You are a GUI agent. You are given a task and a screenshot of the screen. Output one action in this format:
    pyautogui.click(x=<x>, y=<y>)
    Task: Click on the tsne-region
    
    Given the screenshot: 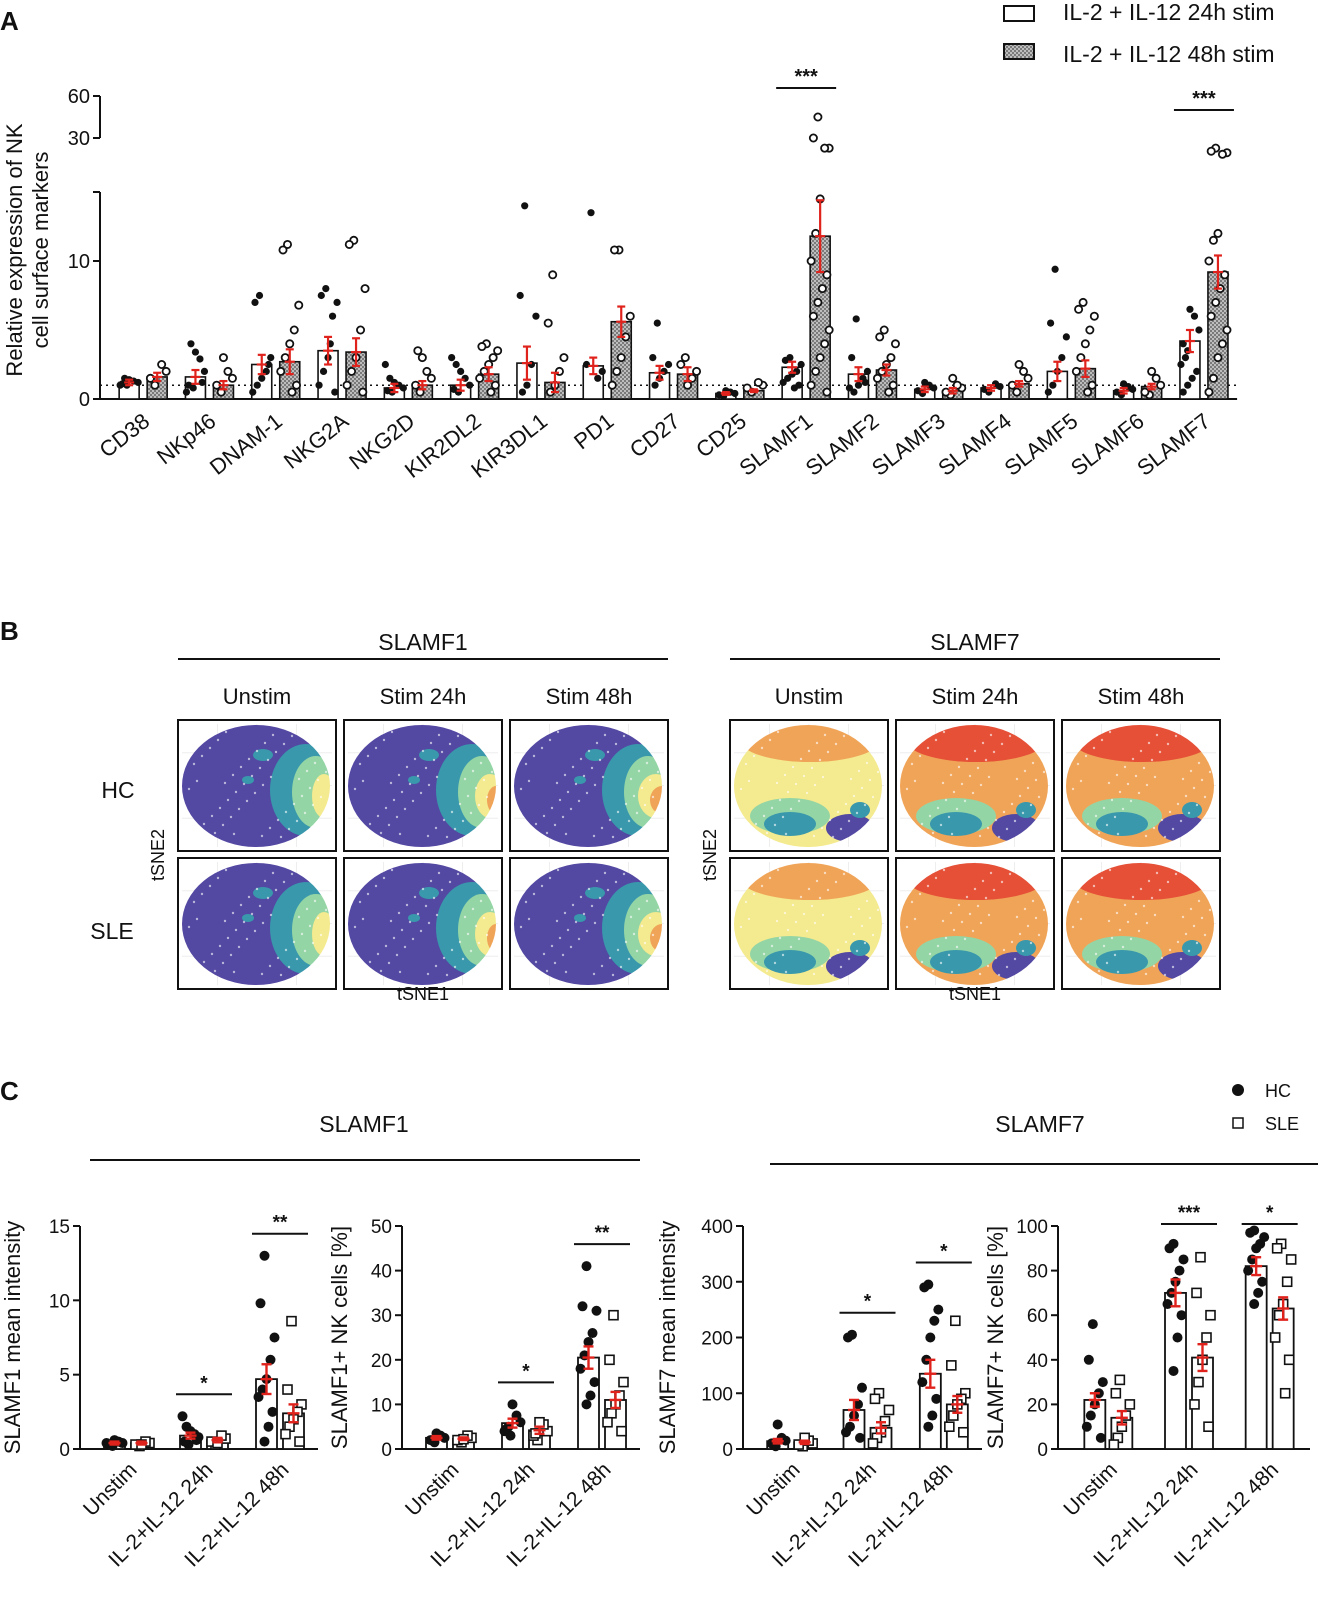 What is the action you would take?
    pyautogui.click(x=860, y=948)
    